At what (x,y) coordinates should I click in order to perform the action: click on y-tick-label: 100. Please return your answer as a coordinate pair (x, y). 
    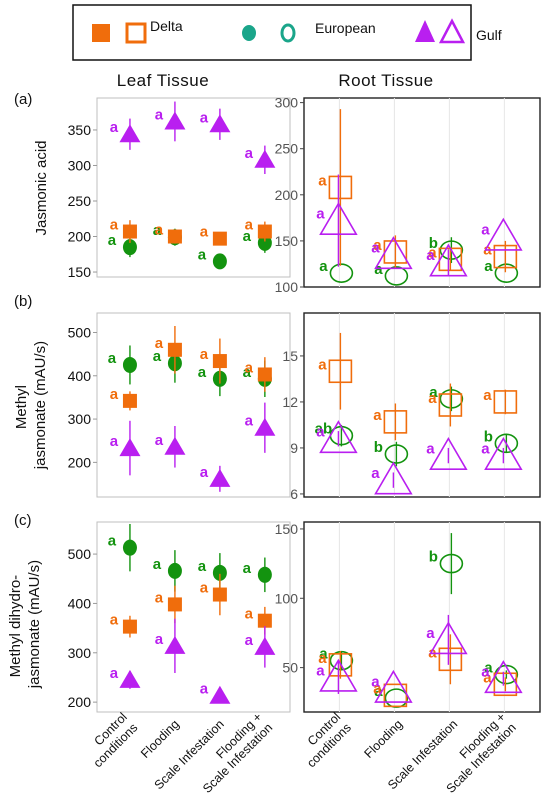
    Looking at the image, I should click on (287, 598).